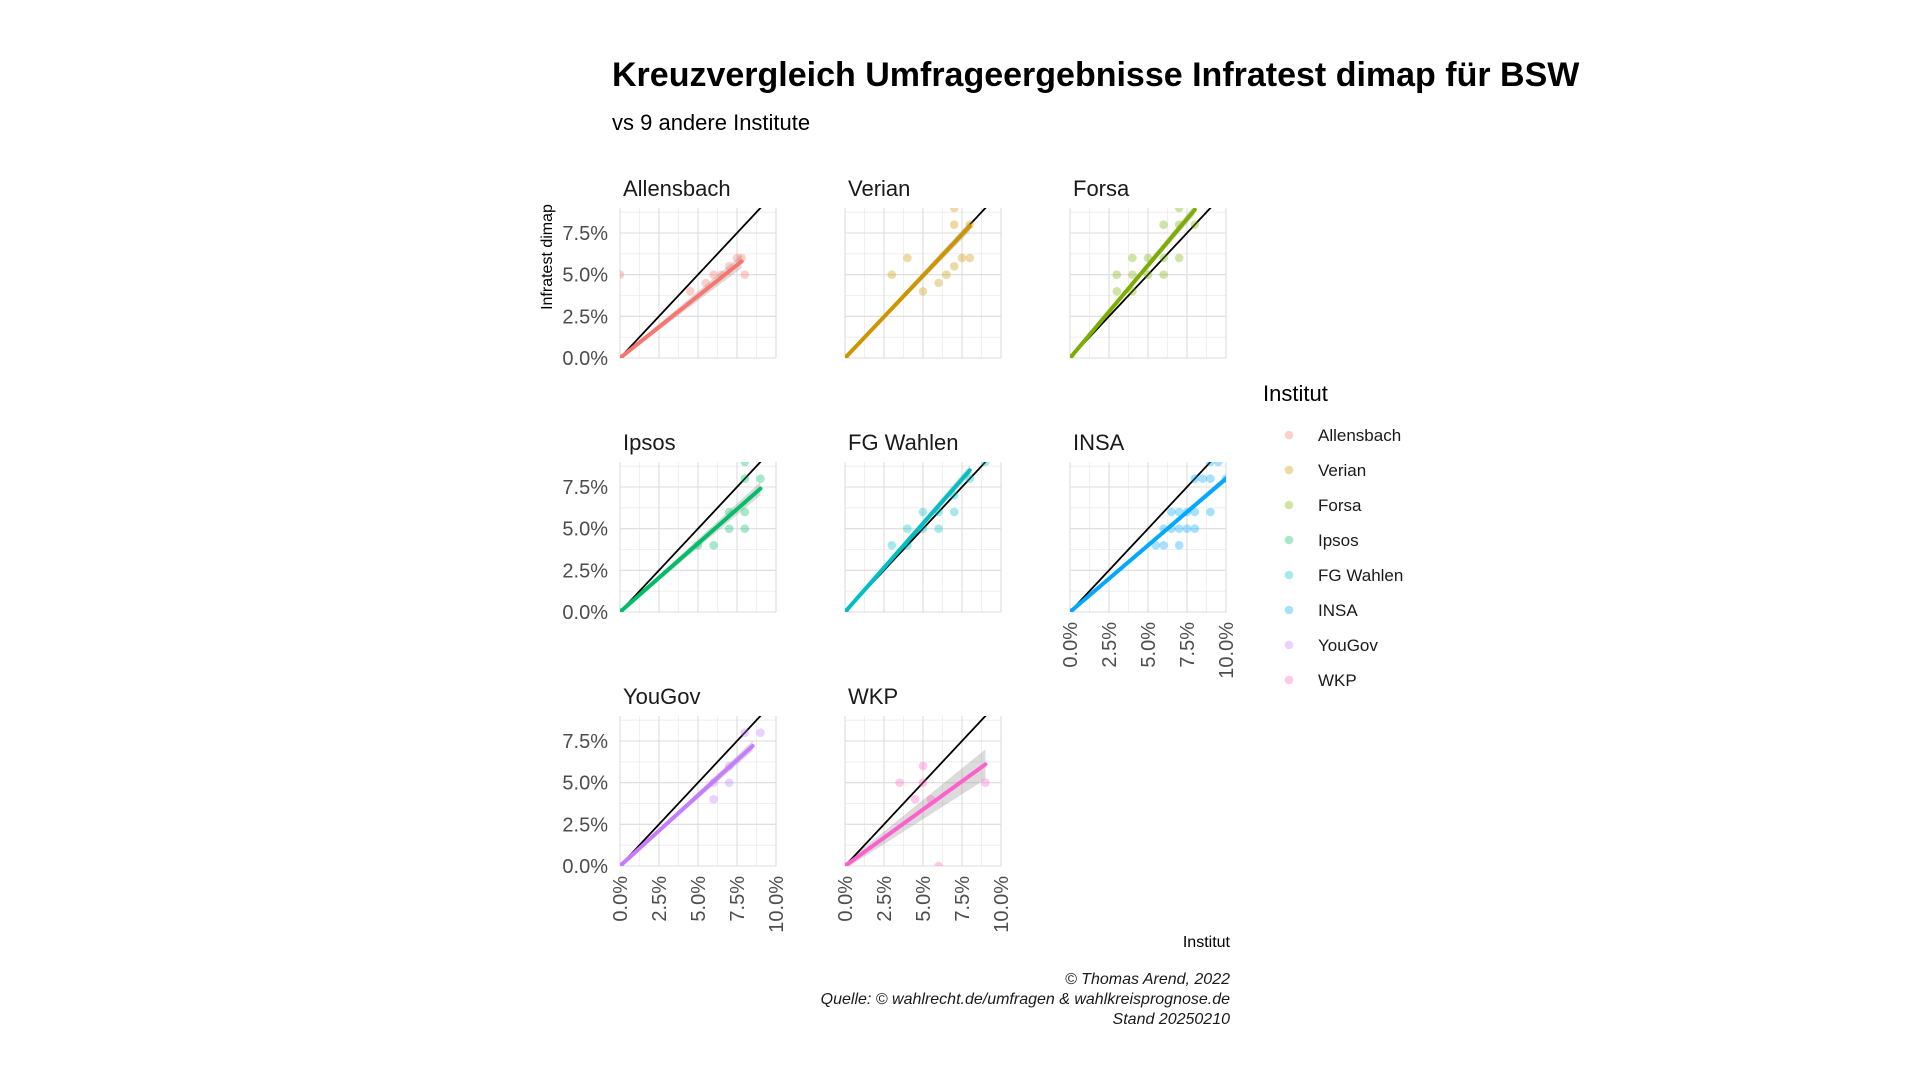 This screenshot has height=1080, width=1920. What do you see at coordinates (1359, 435) in the screenshot?
I see `legend-label: Allensbach` at bounding box center [1359, 435].